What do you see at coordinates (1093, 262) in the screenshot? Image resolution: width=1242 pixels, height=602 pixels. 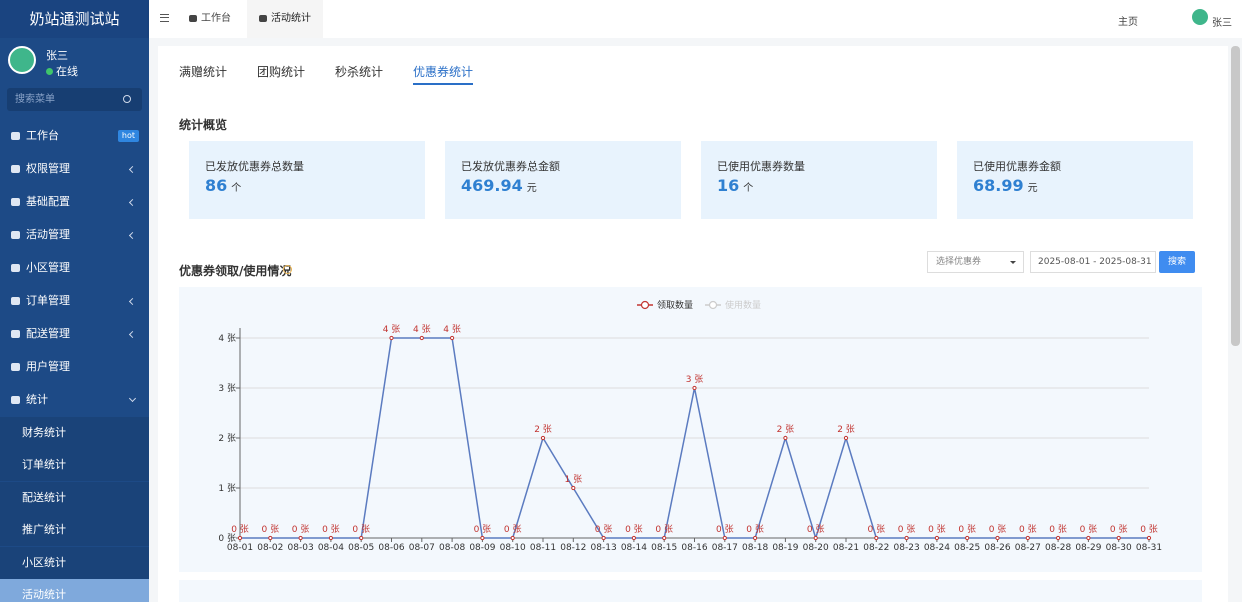 I see `date-range: 2025-08-01 - 2025-08-31` at bounding box center [1093, 262].